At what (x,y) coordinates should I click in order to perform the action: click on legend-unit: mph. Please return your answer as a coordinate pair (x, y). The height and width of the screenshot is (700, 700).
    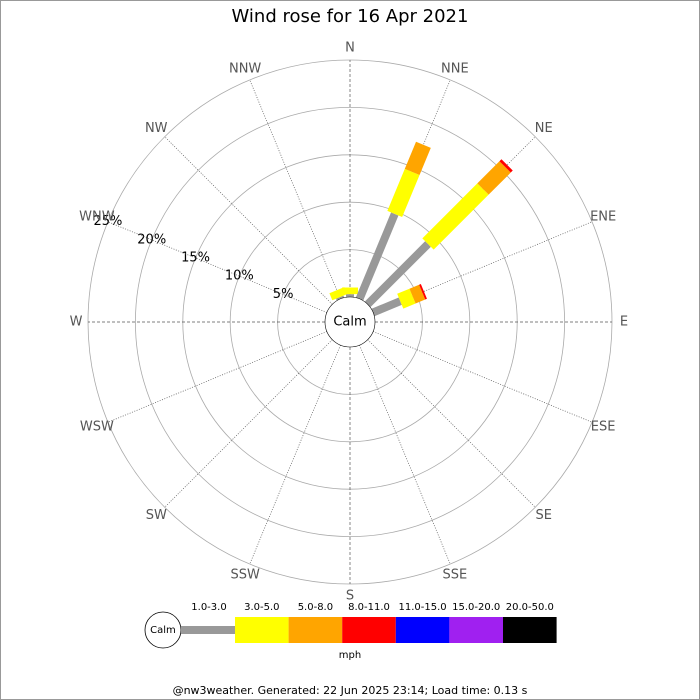
    Looking at the image, I should click on (350, 655).